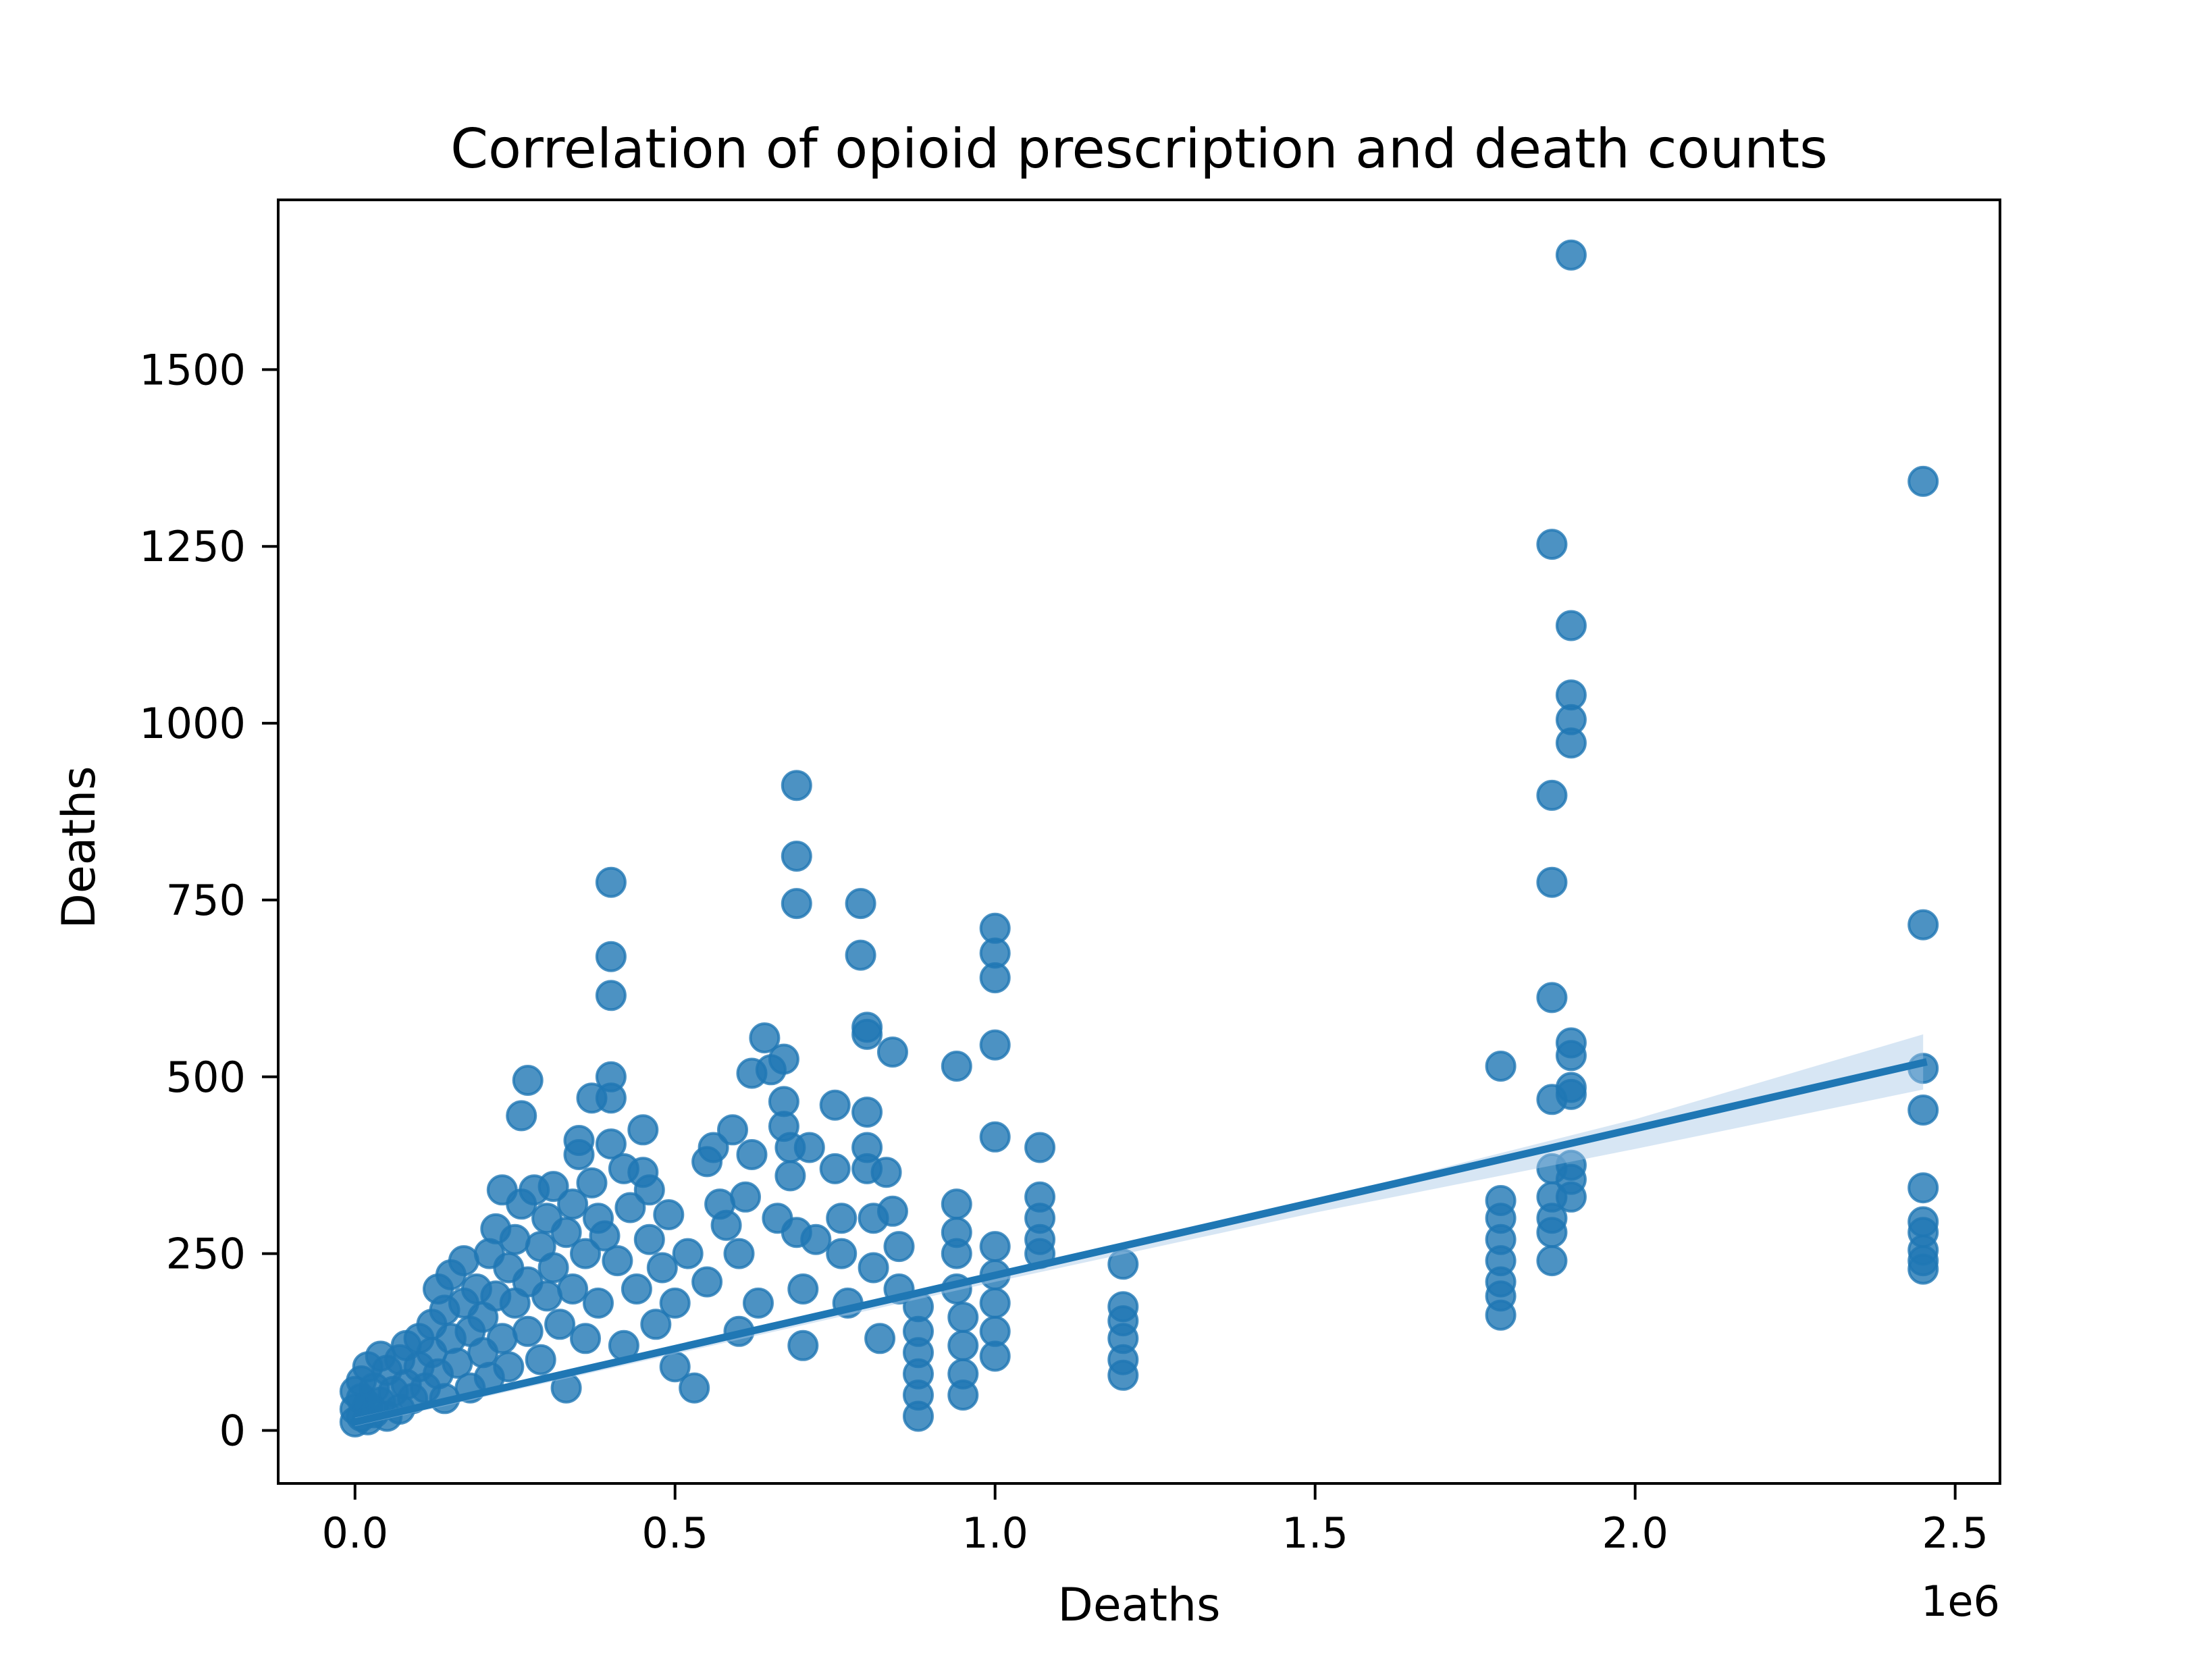 The image size is (2212, 1659). Describe the element at coordinates (1635, 1533) in the screenshot. I see `x-tick-label: 2.0` at that location.